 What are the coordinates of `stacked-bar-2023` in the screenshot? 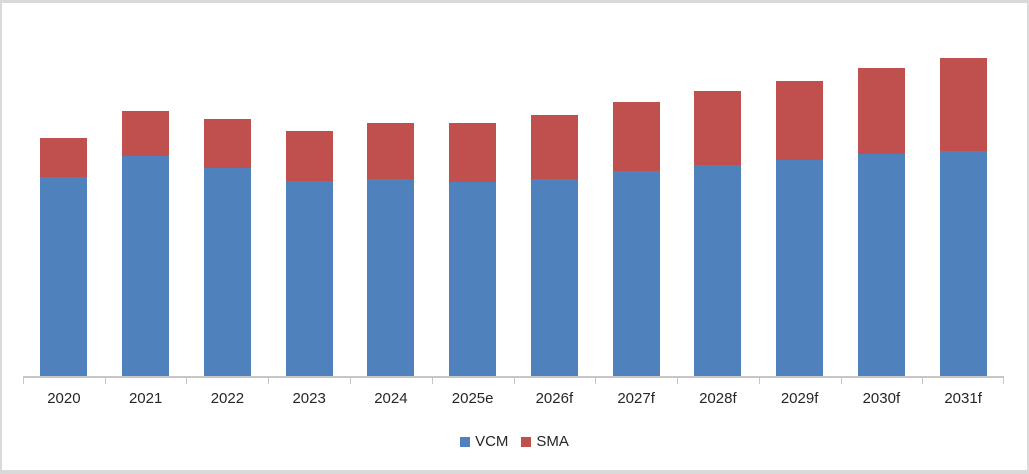 It's located at (309, 253).